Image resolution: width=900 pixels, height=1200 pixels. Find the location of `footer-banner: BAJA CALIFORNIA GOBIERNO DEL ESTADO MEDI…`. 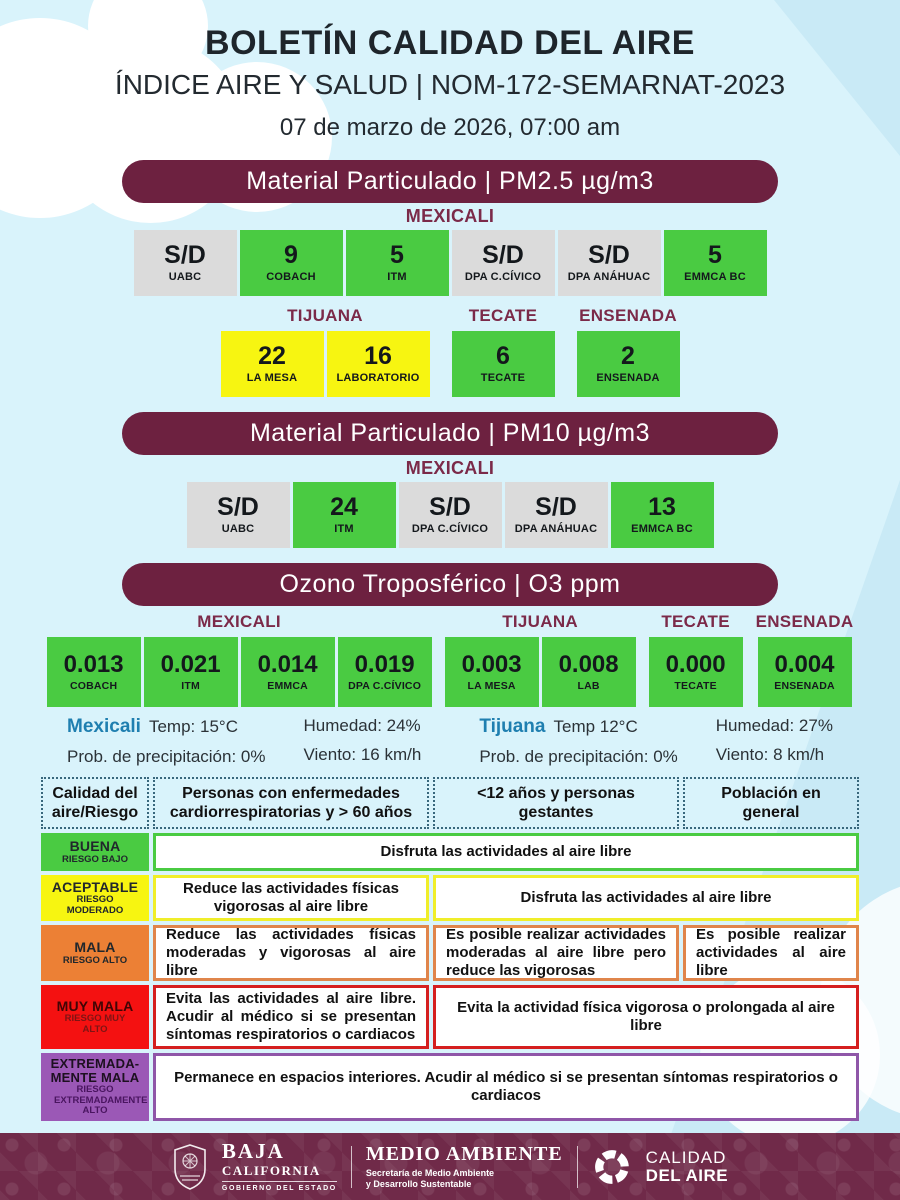

footer-banner: BAJA CALIFORNIA GOBIERNO DEL ESTADO MEDI… is located at coordinates (450, 1166).